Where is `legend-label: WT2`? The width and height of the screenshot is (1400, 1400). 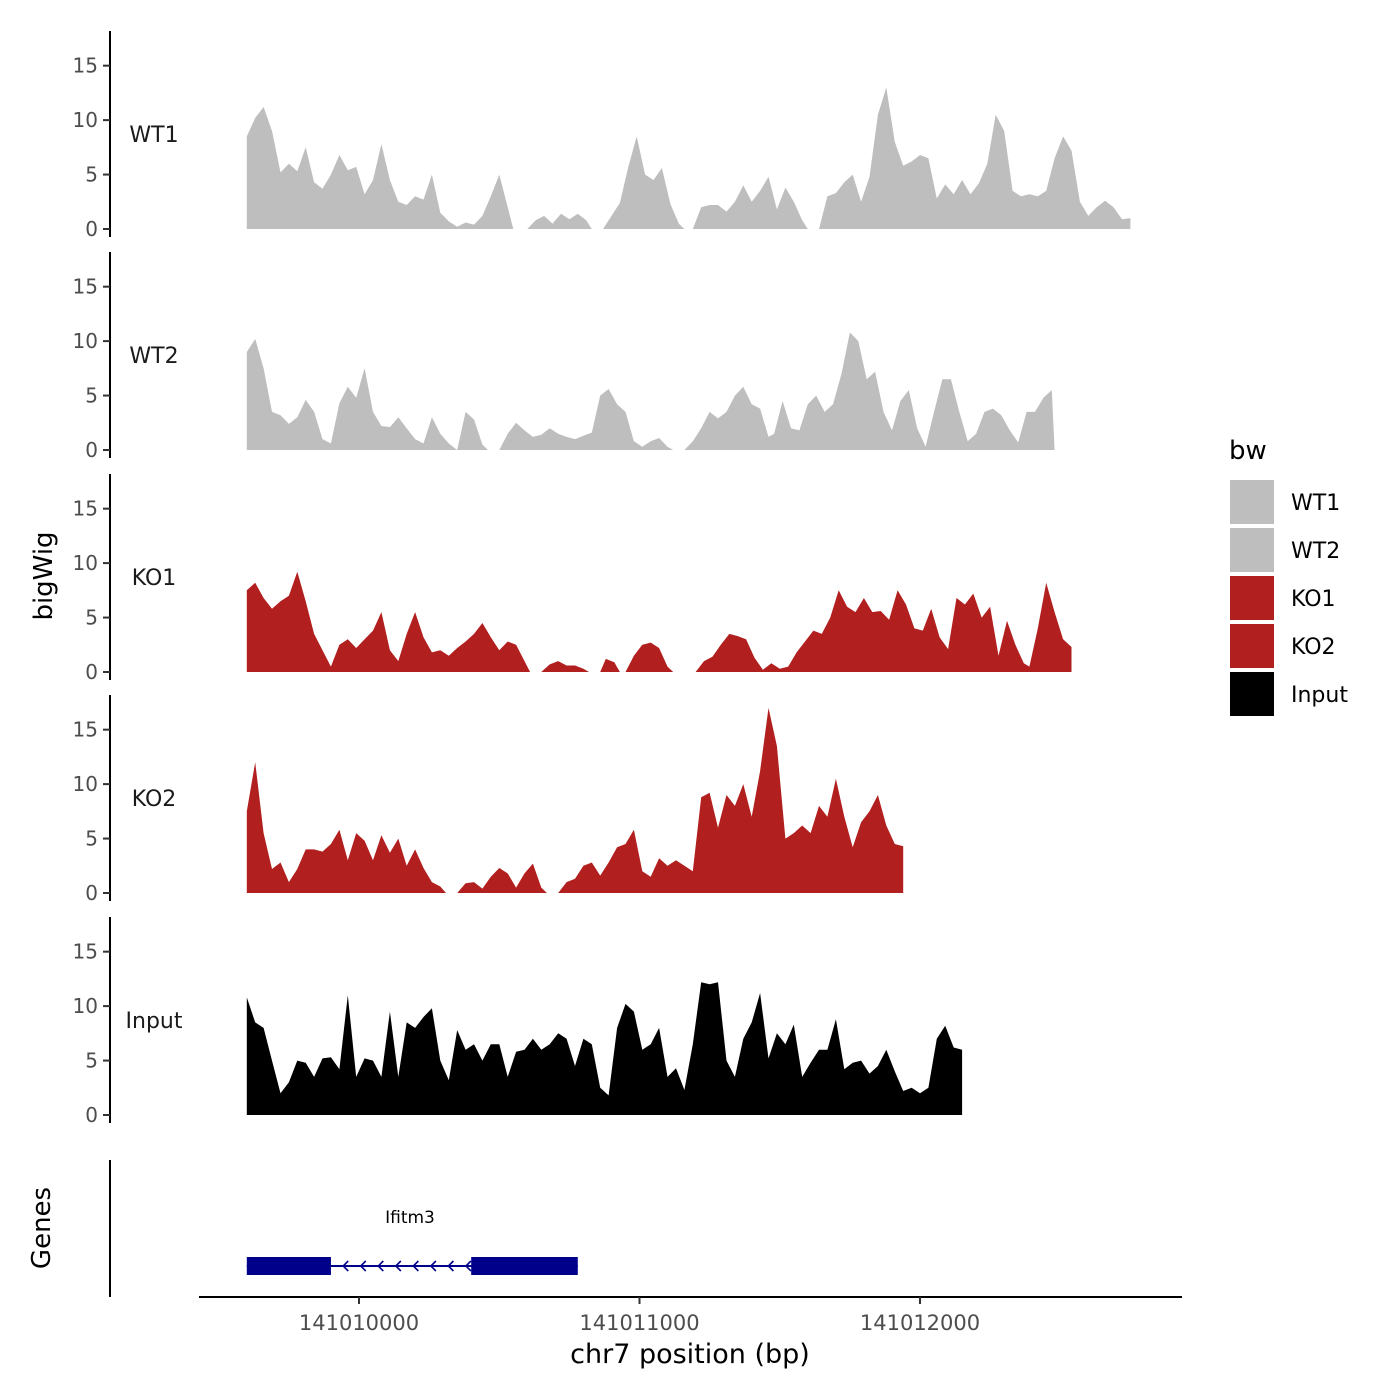
legend-label: WT2 is located at coordinates (1315, 551).